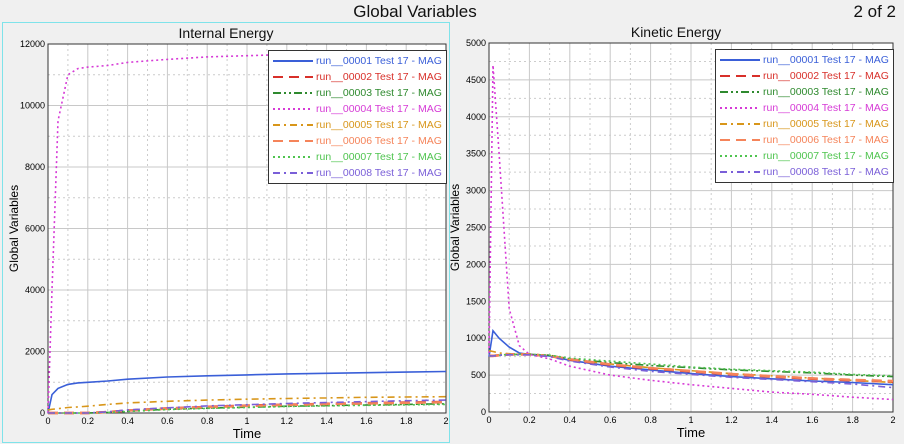  What do you see at coordinates (476, 338) in the screenshot?
I see `y-tick-label: 1000` at bounding box center [476, 338].